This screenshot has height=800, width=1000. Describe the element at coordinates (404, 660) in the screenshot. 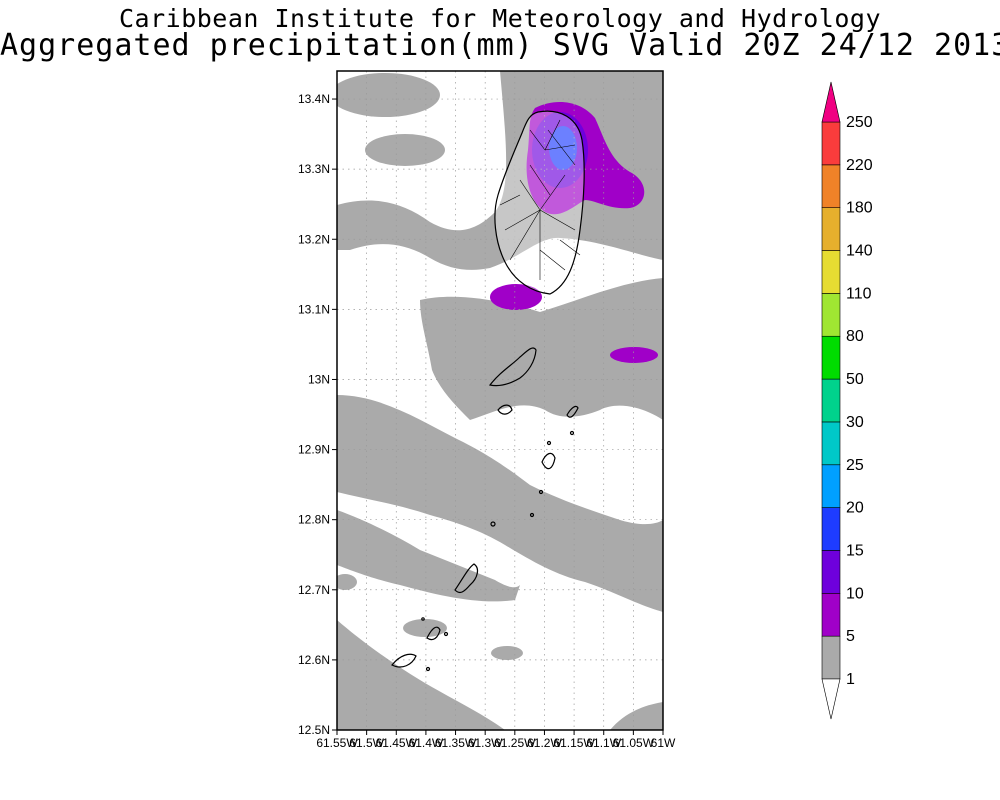

I see `petite-martinique-island` at that location.